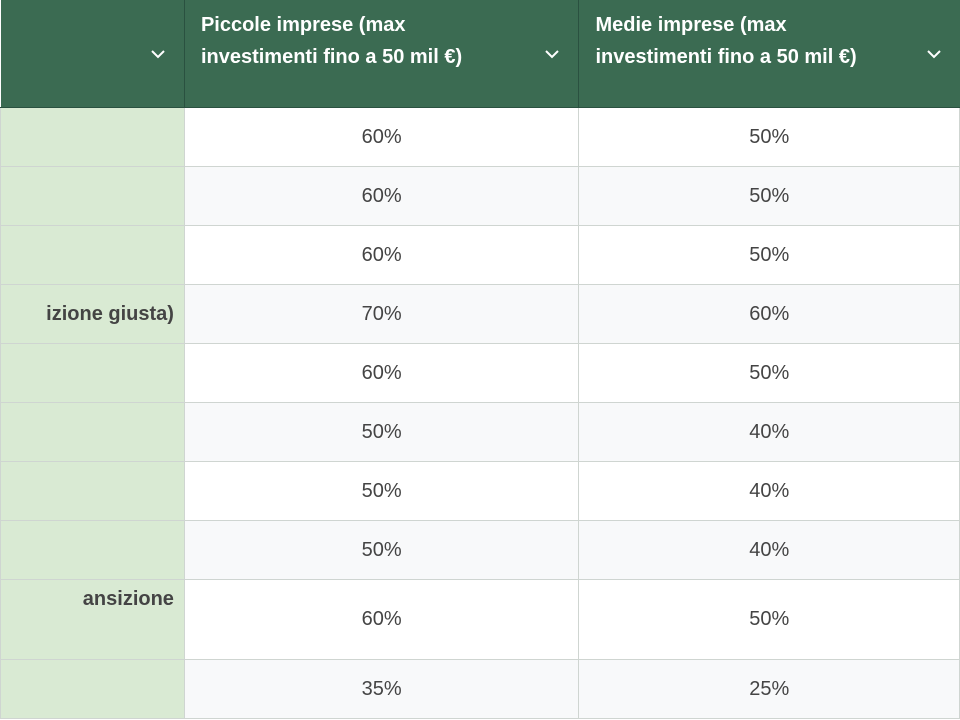 The width and height of the screenshot is (960, 720). I want to click on row-label-cell: ansizione, so click(92, 619).